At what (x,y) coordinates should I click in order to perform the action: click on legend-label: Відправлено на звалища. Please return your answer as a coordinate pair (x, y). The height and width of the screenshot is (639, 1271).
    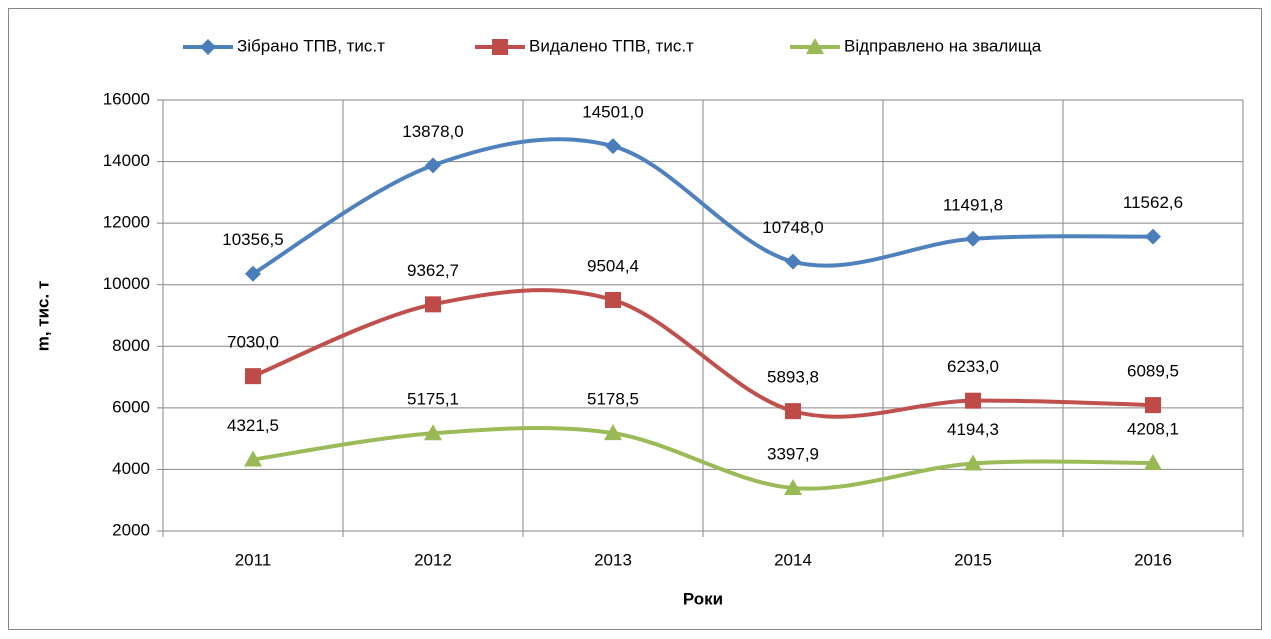
    Looking at the image, I should click on (943, 45).